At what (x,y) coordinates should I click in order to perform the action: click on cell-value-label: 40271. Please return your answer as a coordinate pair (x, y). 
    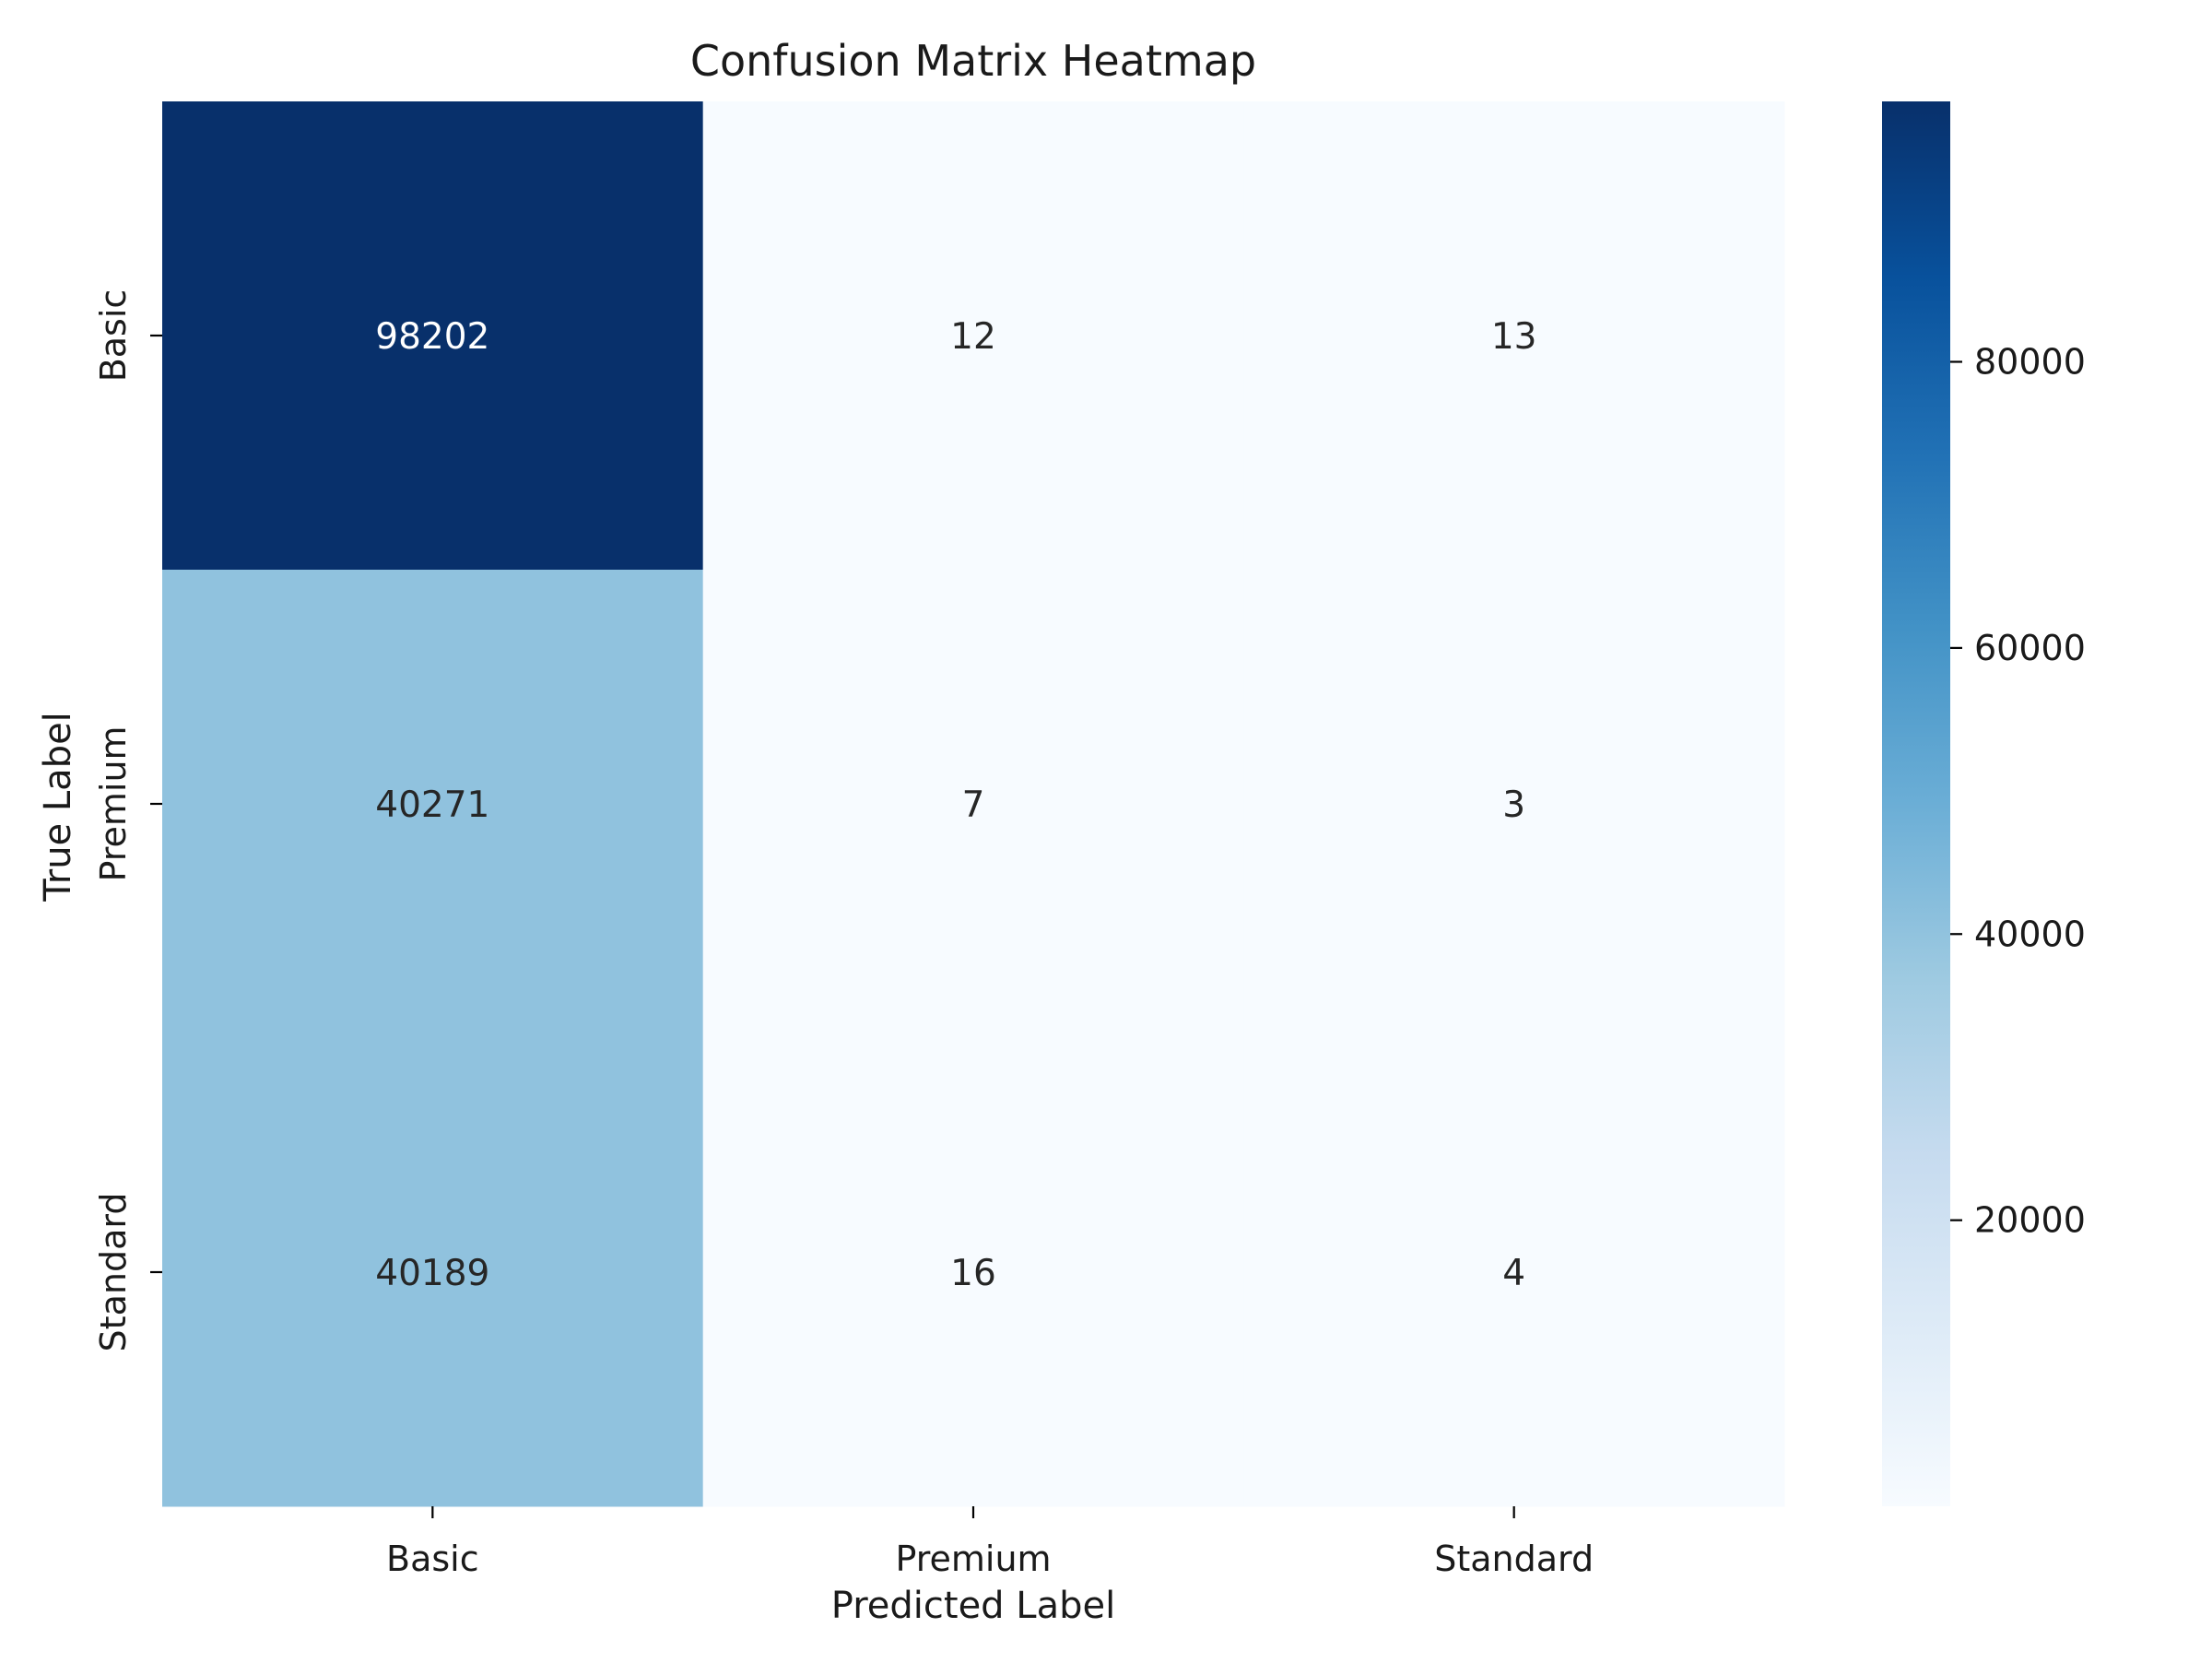
    Looking at the image, I should click on (432, 805).